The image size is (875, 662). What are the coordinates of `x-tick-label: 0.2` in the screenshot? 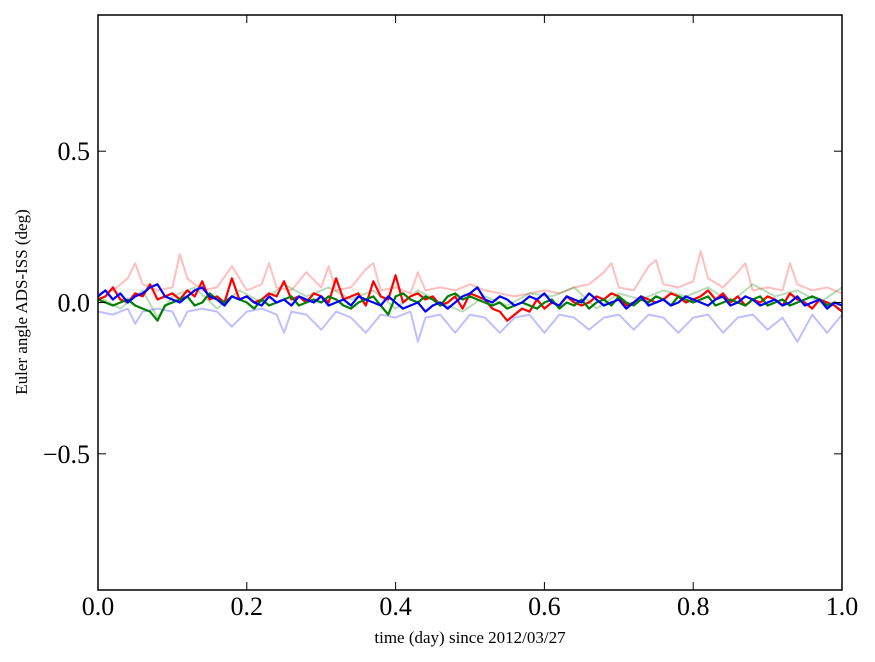 It's located at (247, 606).